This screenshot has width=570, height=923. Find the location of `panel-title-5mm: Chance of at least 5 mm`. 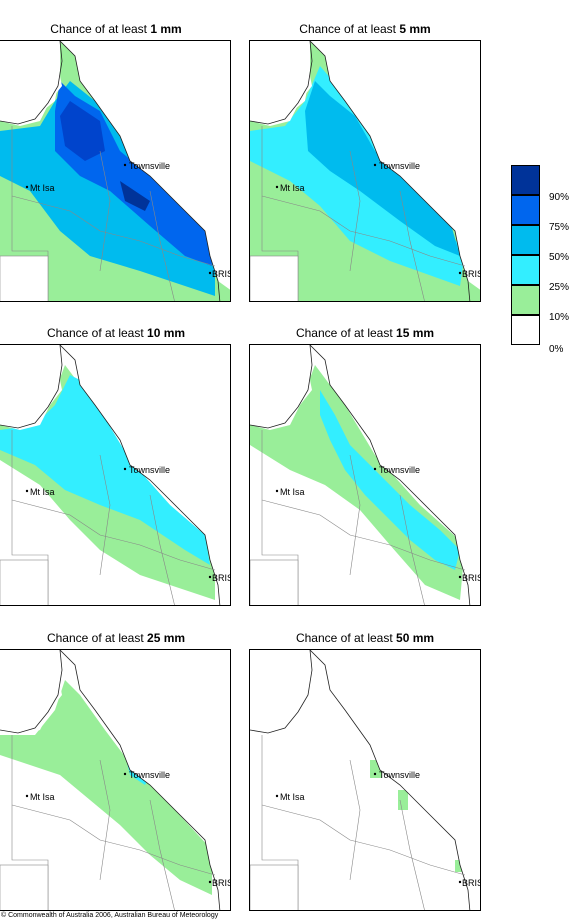

panel-title-5mm: Chance of at least 5 mm is located at coordinates (365, 29).